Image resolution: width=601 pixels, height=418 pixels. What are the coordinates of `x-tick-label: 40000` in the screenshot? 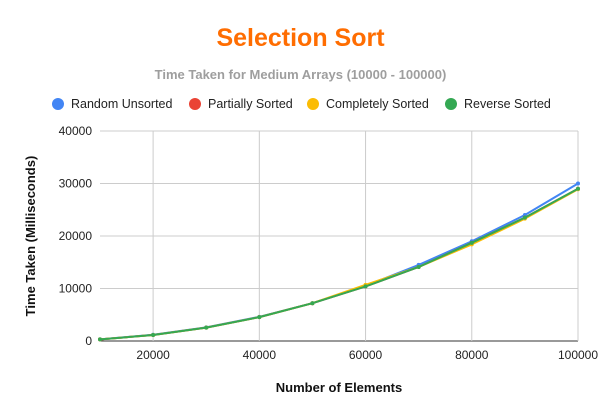 It's located at (260, 355).